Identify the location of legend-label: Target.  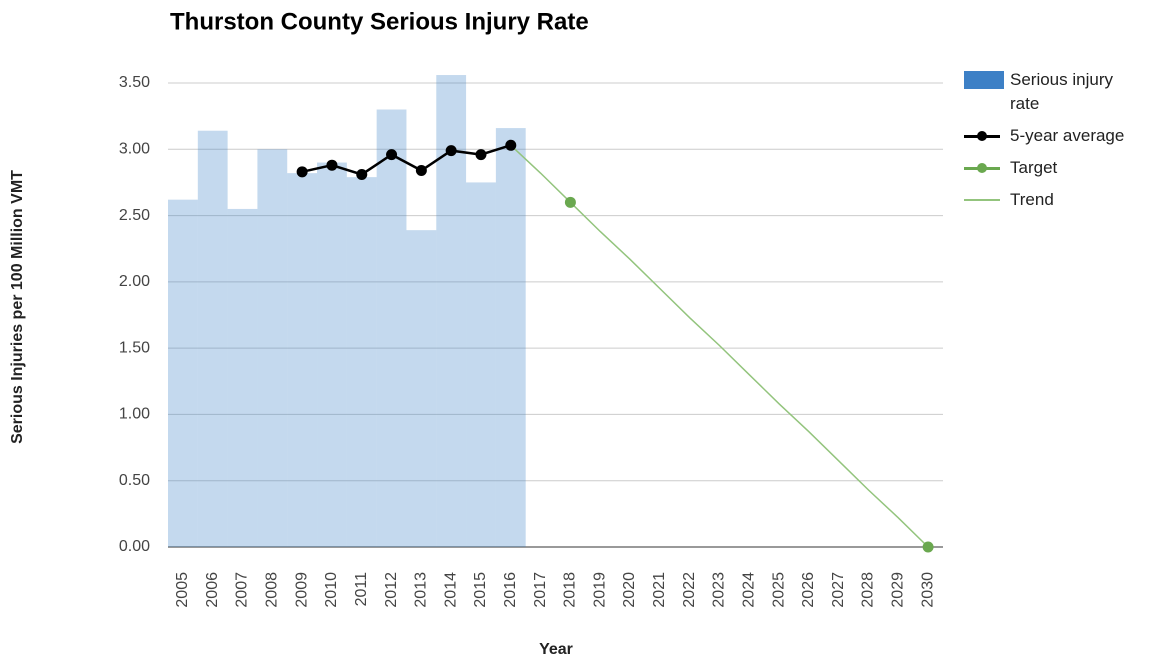
(1034, 167).